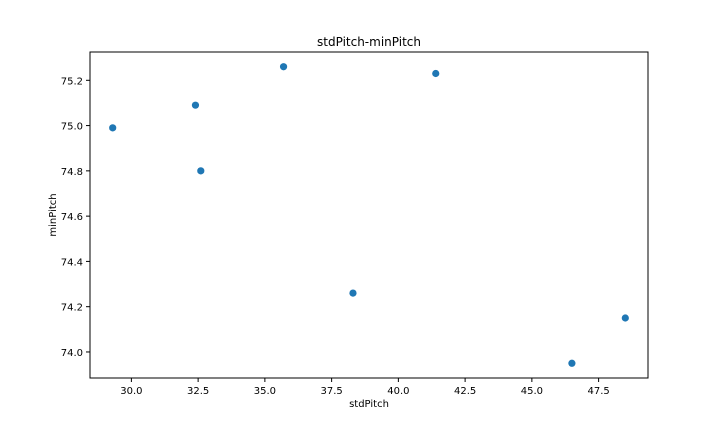 Image resolution: width=720 pixels, height=432 pixels. I want to click on y-tick-label: 74.0, so click(72, 353).